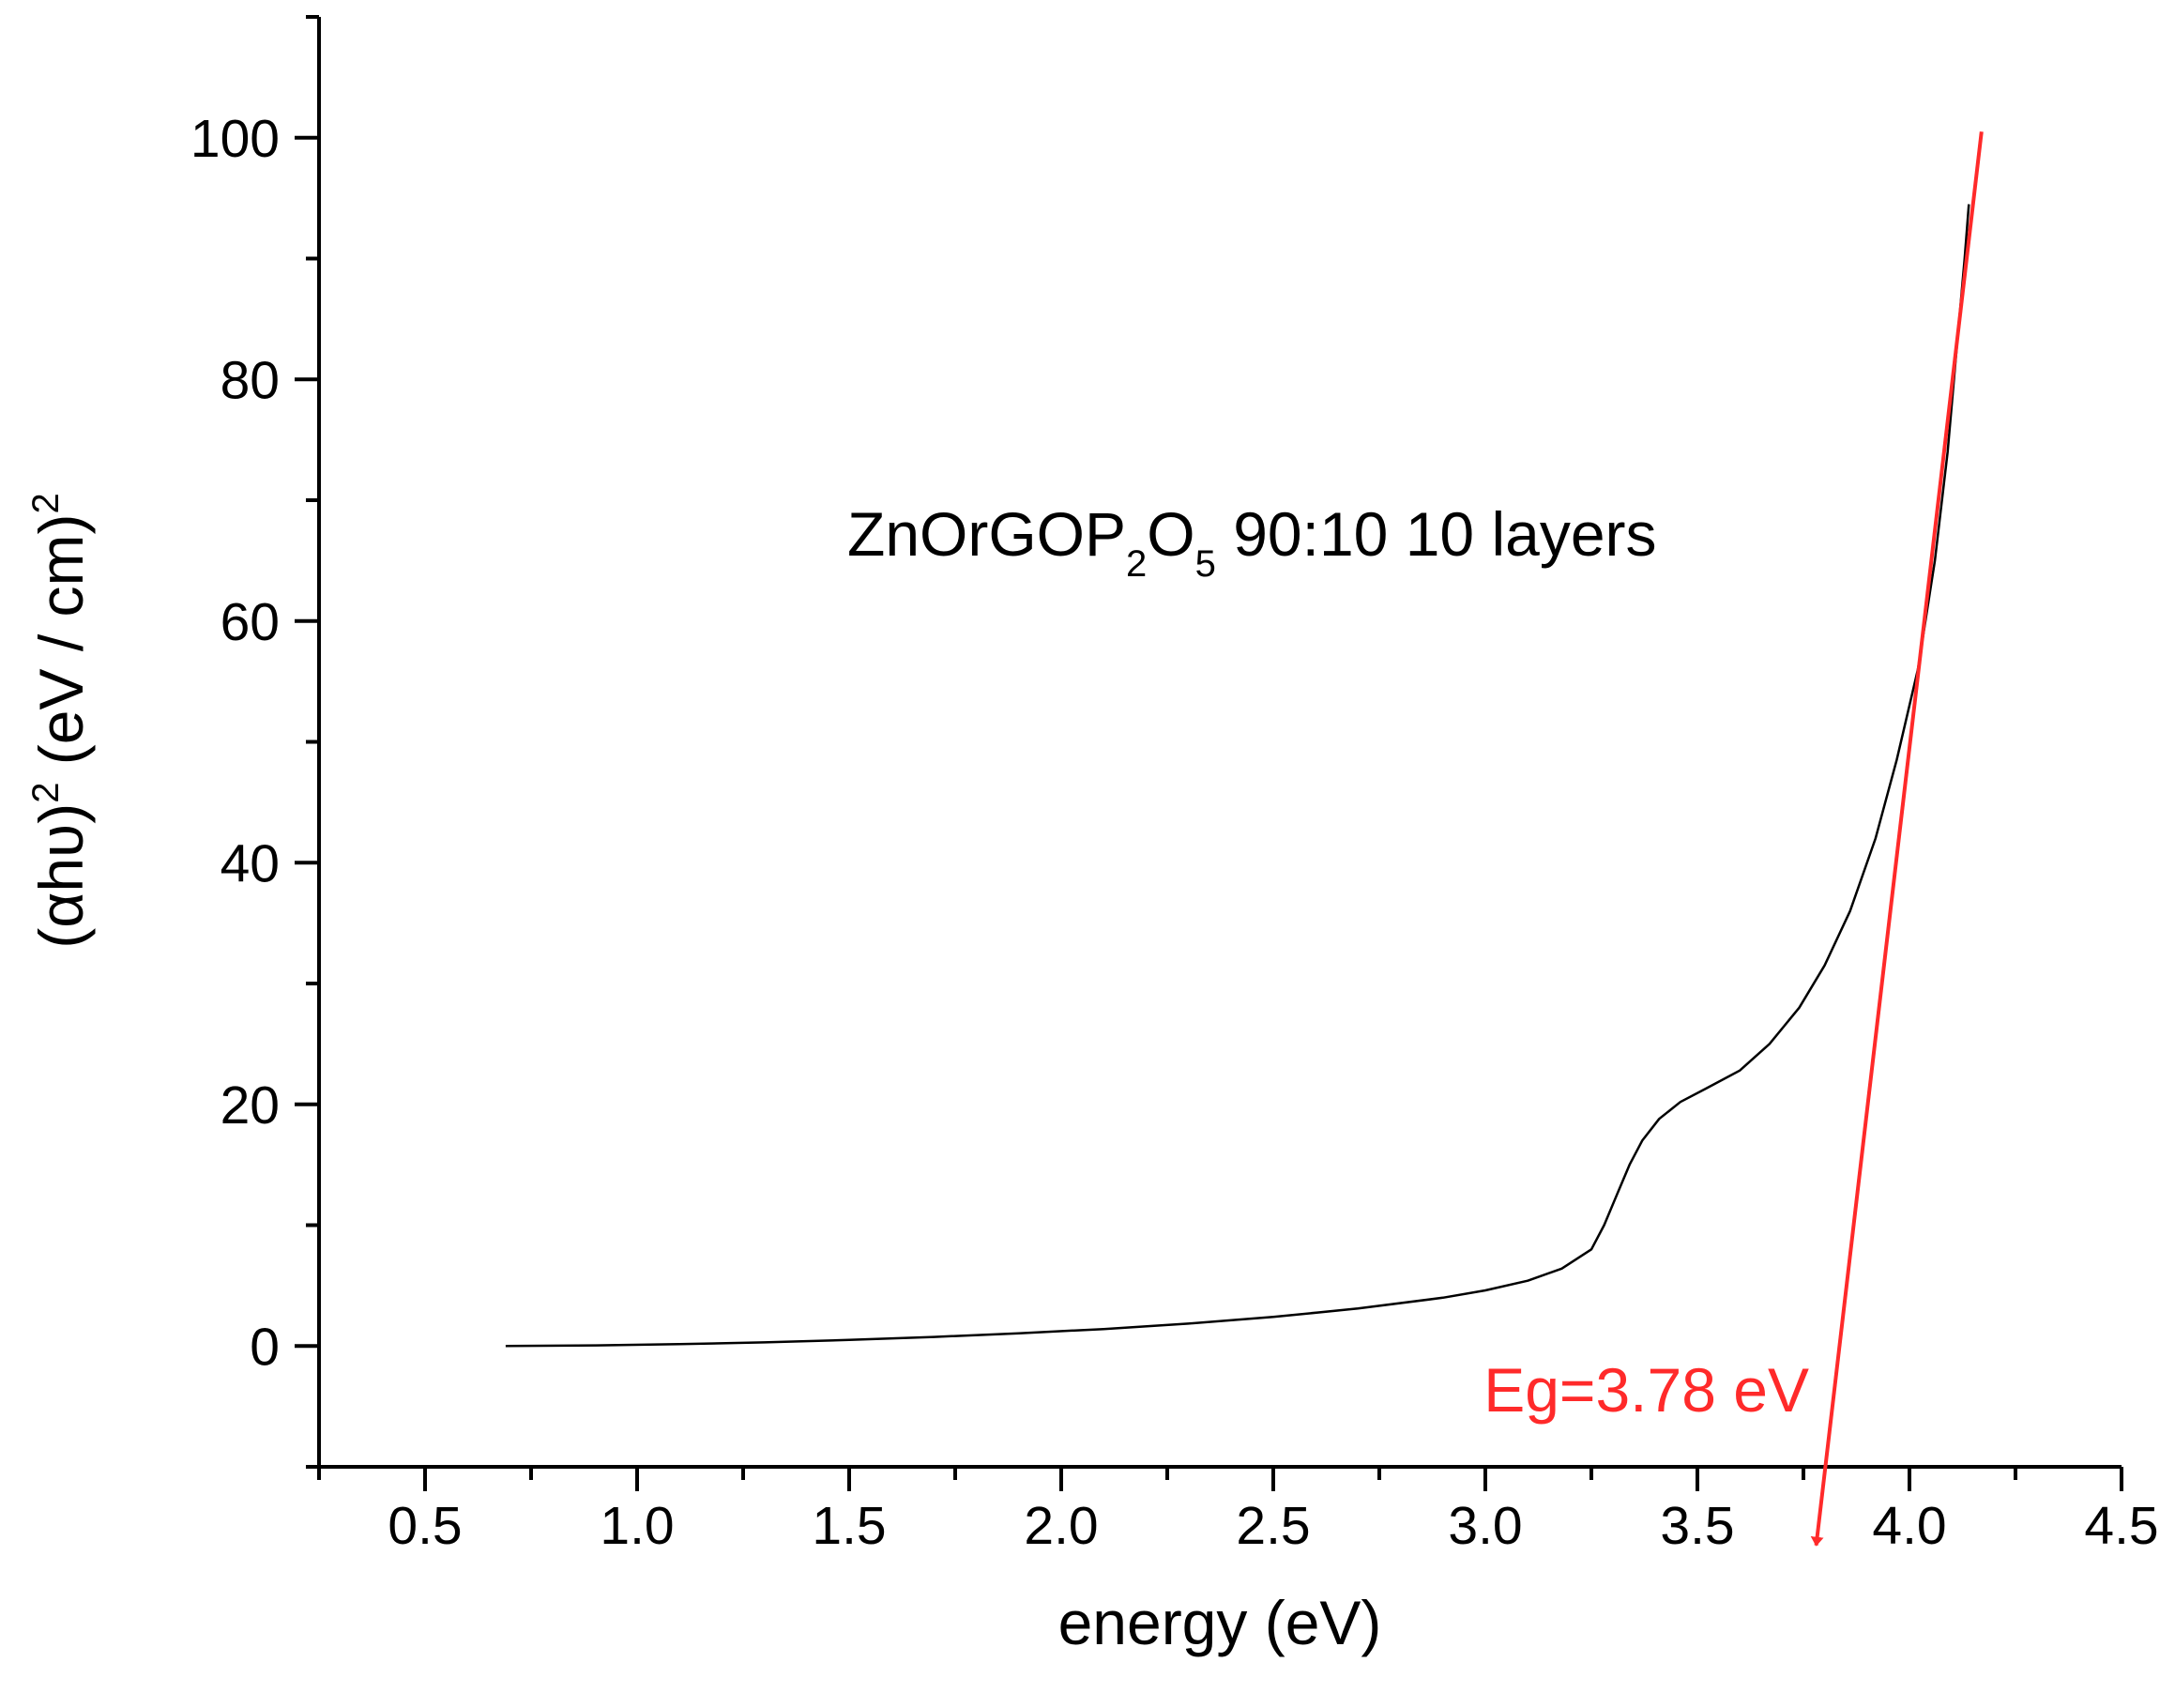 Image resolution: width=2175 pixels, height=1708 pixels. What do you see at coordinates (1485, 1526) in the screenshot?
I see `x-tick-label: 3.0` at bounding box center [1485, 1526].